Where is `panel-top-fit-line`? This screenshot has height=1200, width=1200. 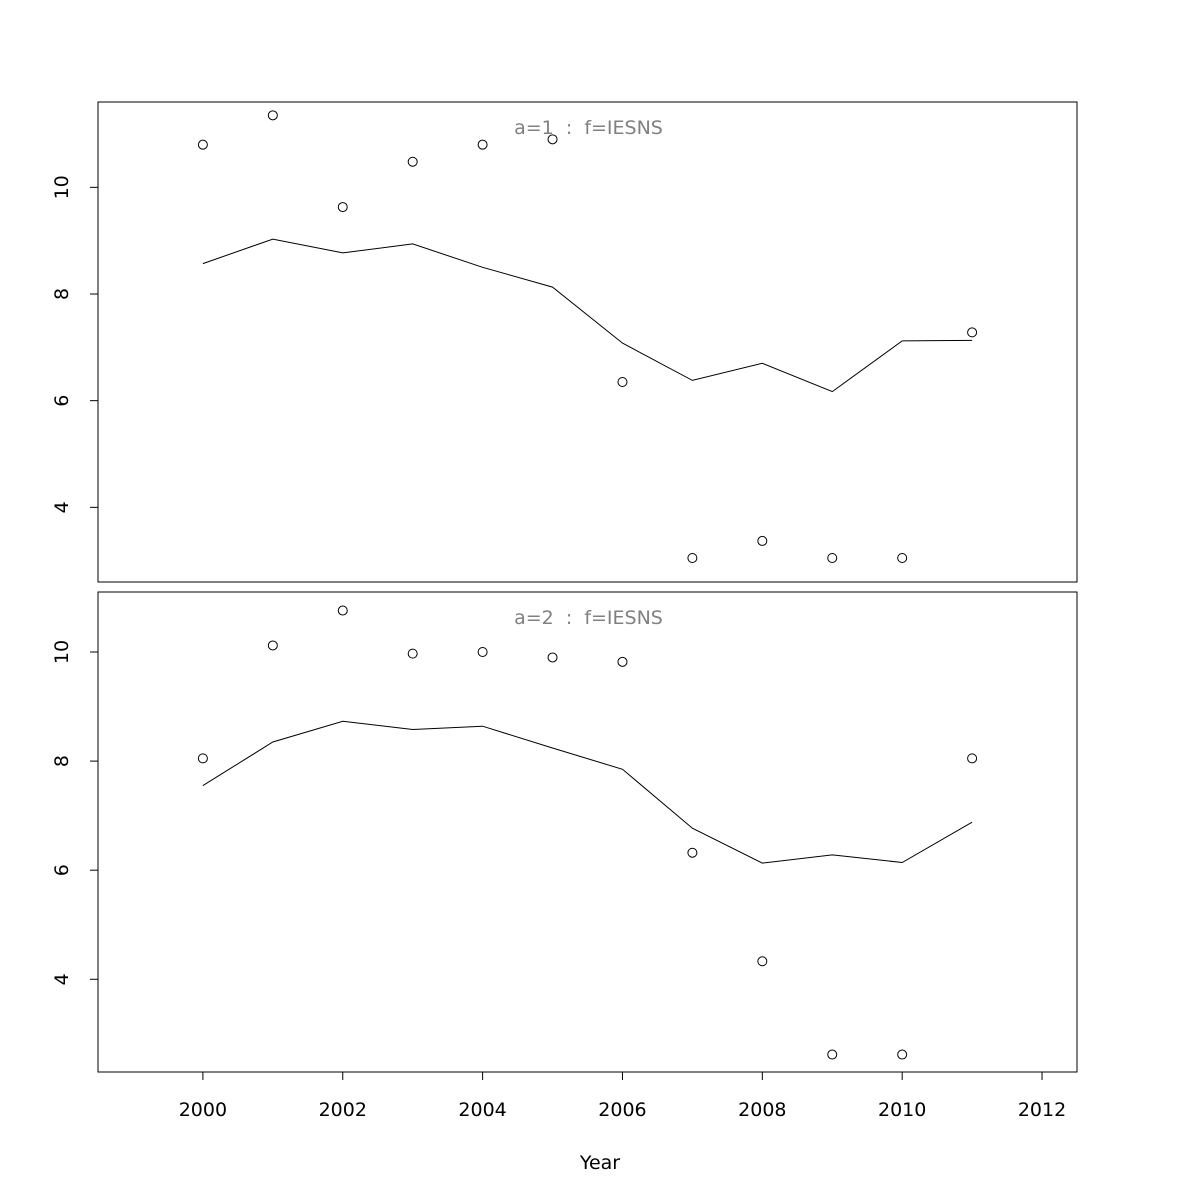
panel-top-fit-line is located at coordinates (587, 315).